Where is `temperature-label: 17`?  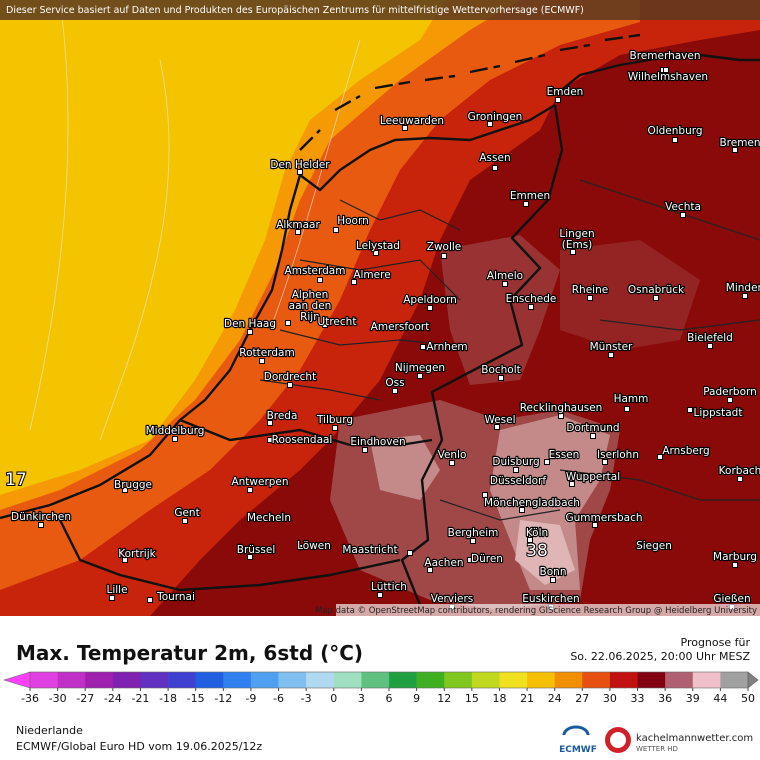 temperature-label: 17 is located at coordinates (16, 480).